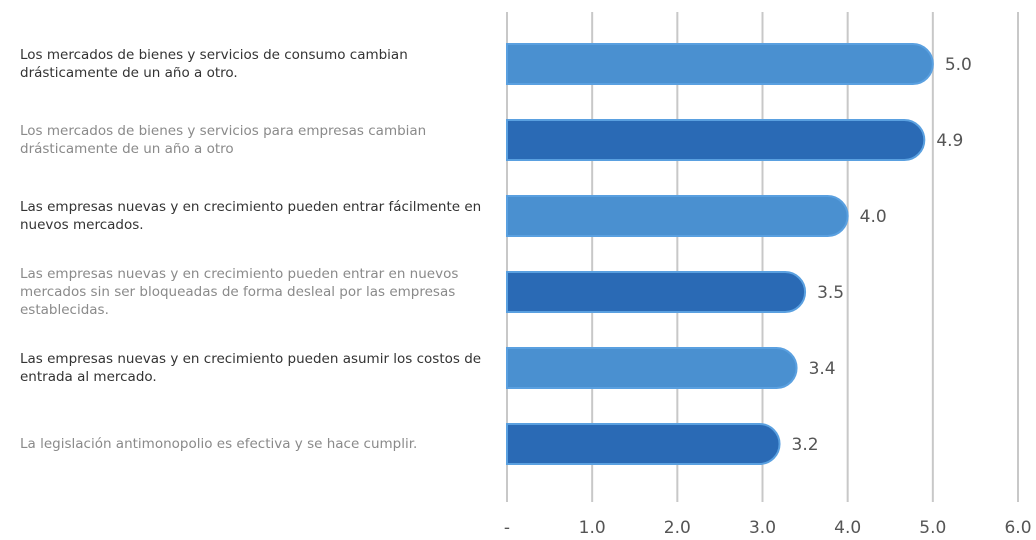 Image resolution: width=1036 pixels, height=540 pixels. I want to click on x-tick-label: 3.0, so click(762, 528).